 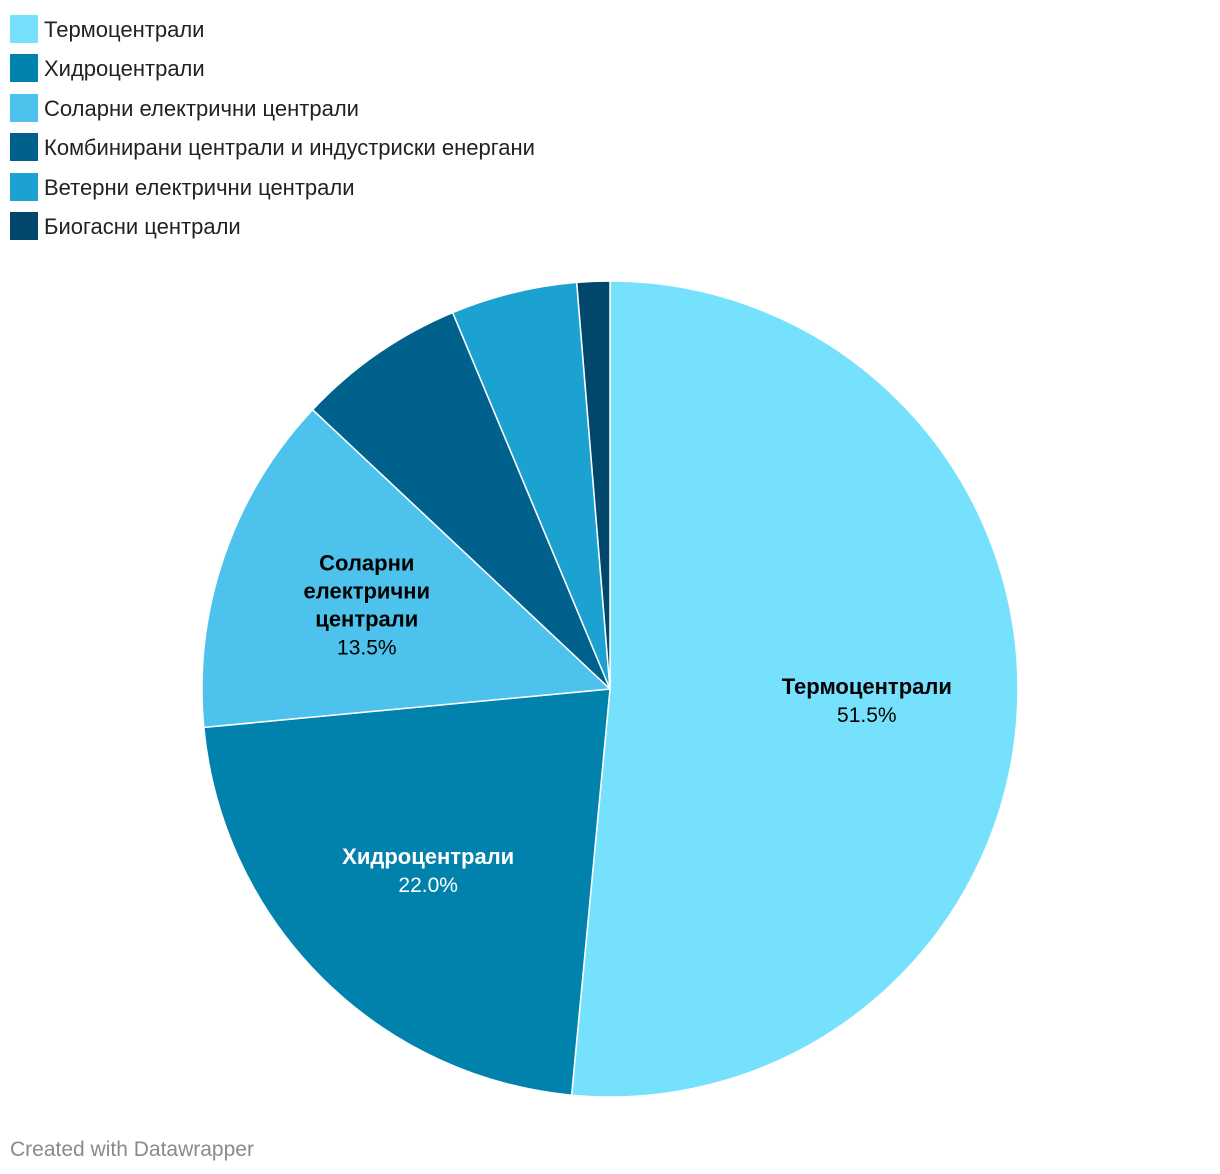 I want to click on legend-item-thermal: Термоцентрали, so click(x=272, y=30).